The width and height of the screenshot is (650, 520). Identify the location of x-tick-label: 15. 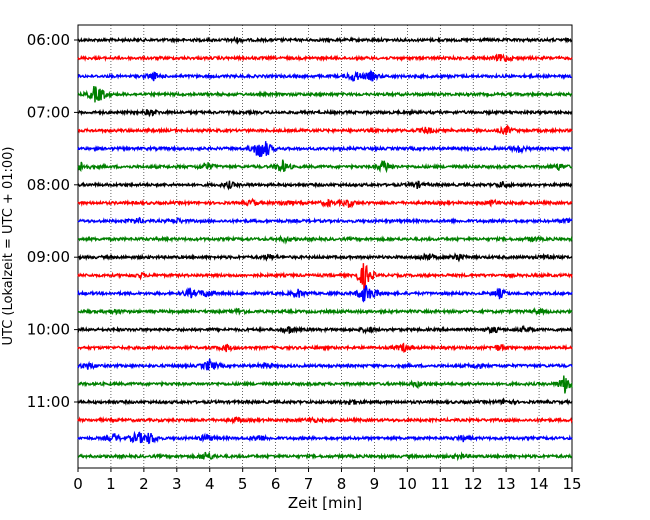
(571, 484).